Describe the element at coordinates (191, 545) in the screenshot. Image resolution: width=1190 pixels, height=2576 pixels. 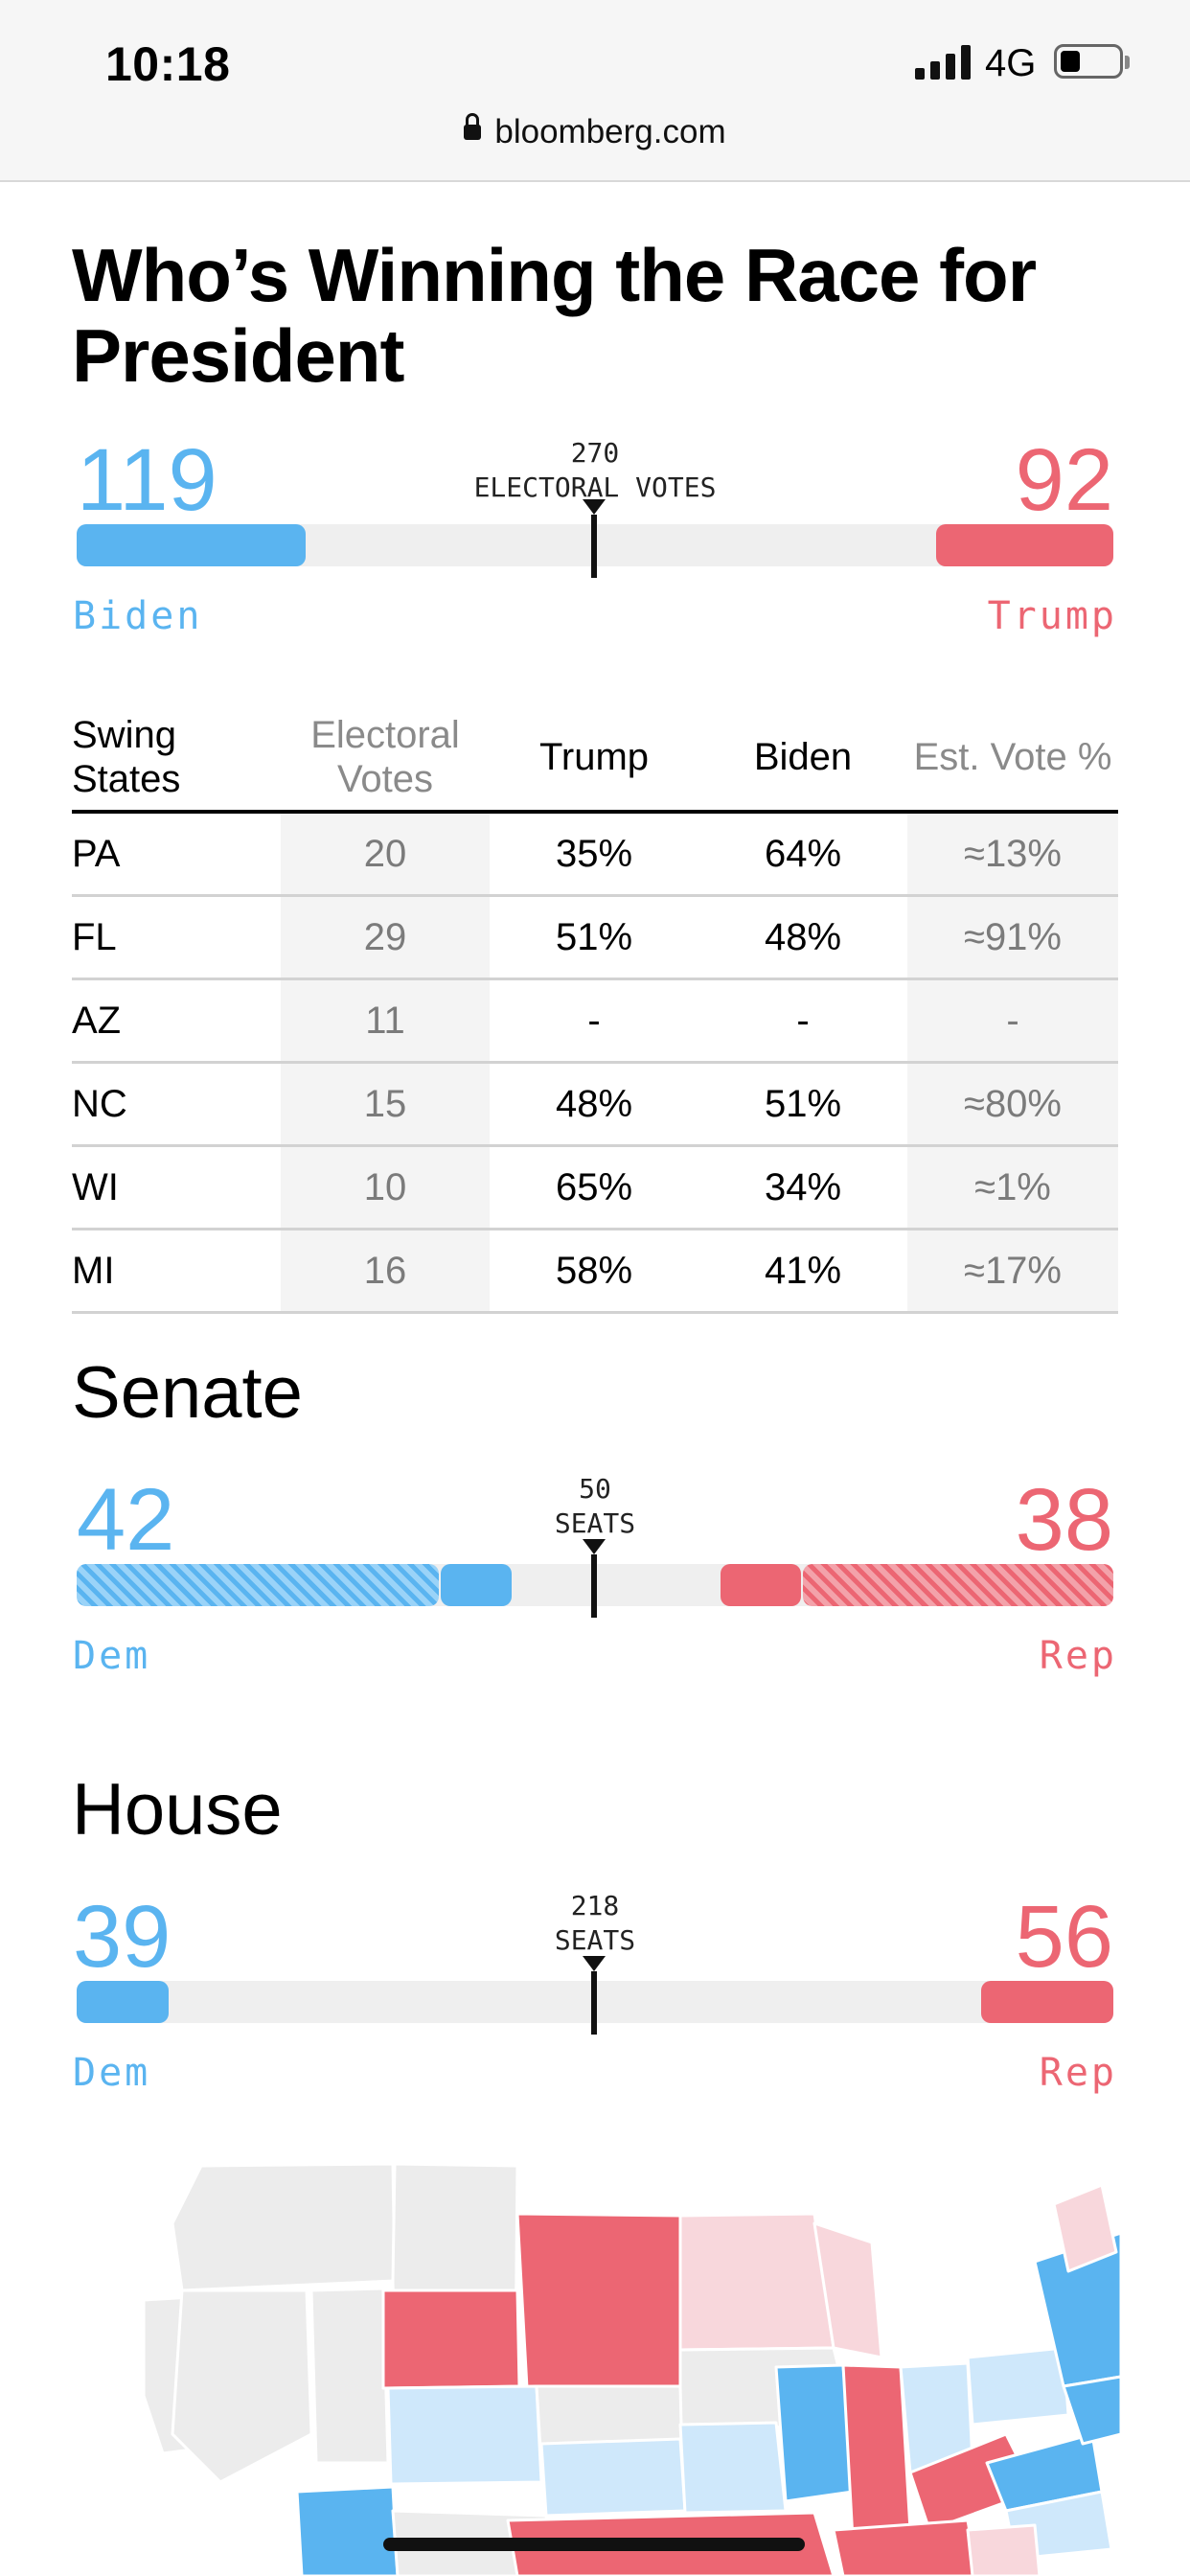
I see `biden-bar` at that location.